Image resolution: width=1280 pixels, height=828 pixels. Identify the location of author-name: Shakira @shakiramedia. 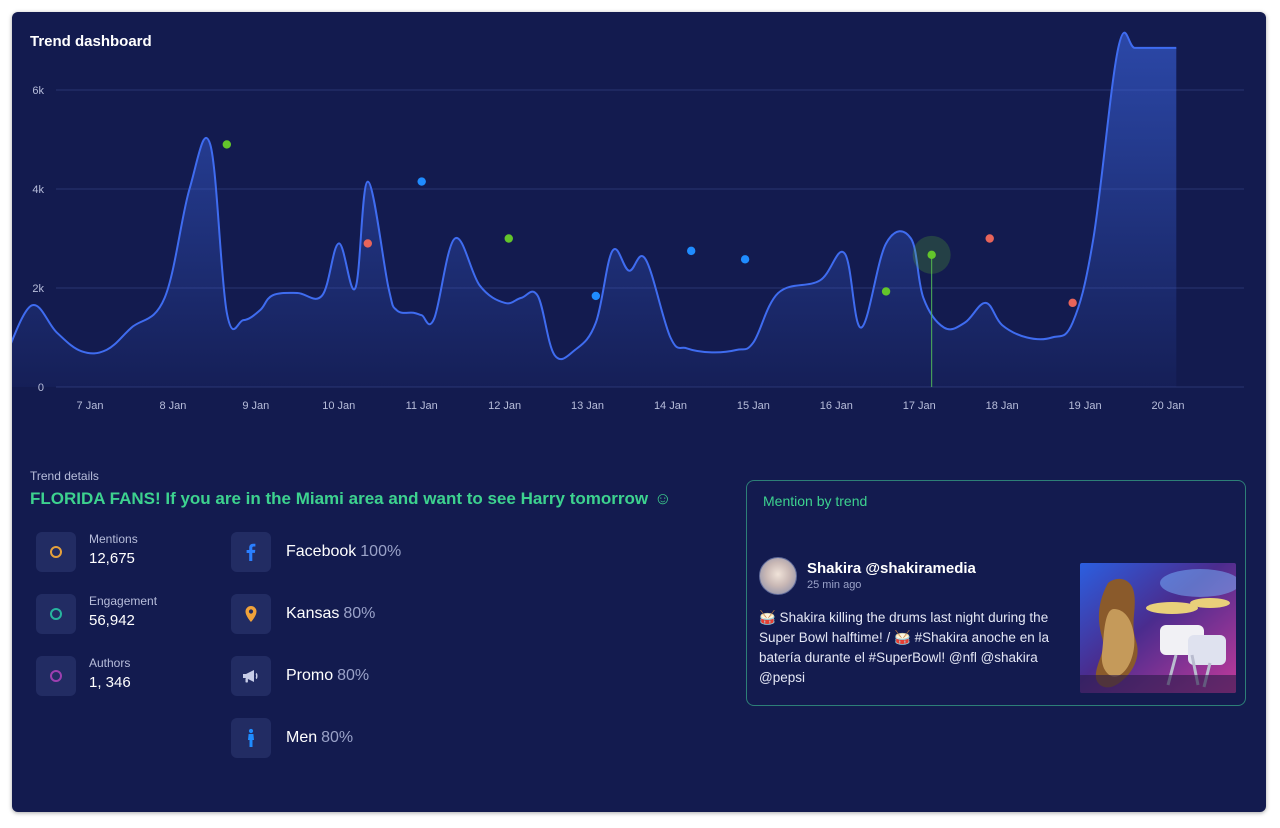
(891, 568).